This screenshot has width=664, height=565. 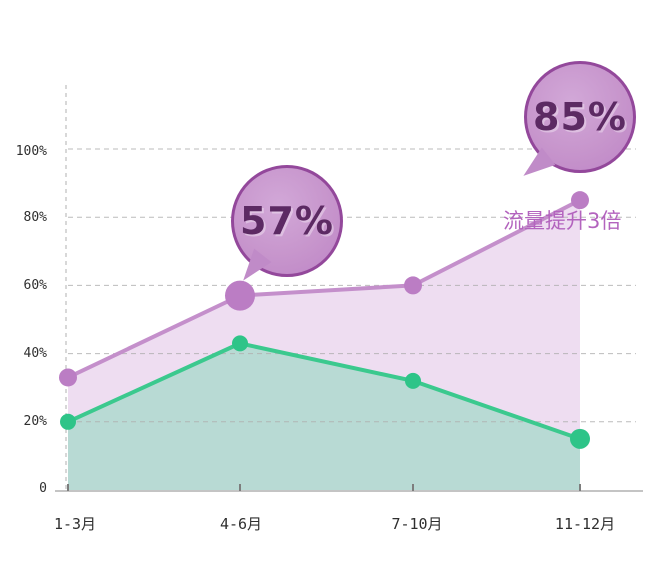 I want to click on x-axis-label-q4: 11-12月, so click(x=585, y=524).